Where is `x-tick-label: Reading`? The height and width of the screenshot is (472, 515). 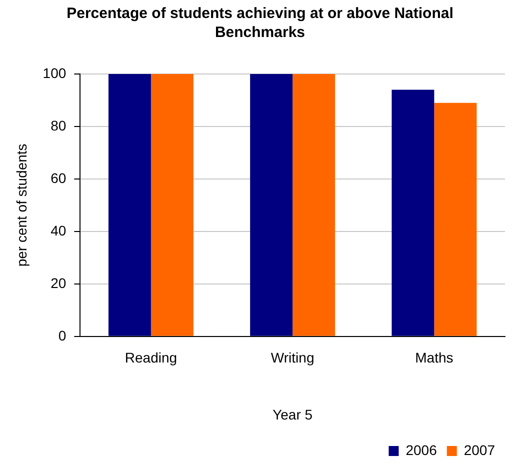 x-tick-label: Reading is located at coordinates (151, 358).